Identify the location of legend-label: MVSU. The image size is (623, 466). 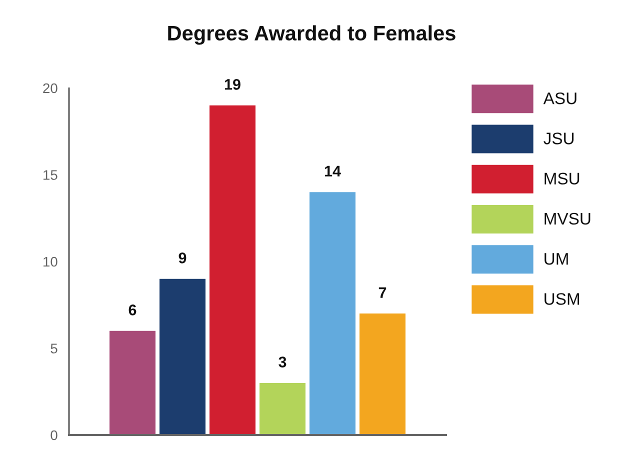
(567, 218).